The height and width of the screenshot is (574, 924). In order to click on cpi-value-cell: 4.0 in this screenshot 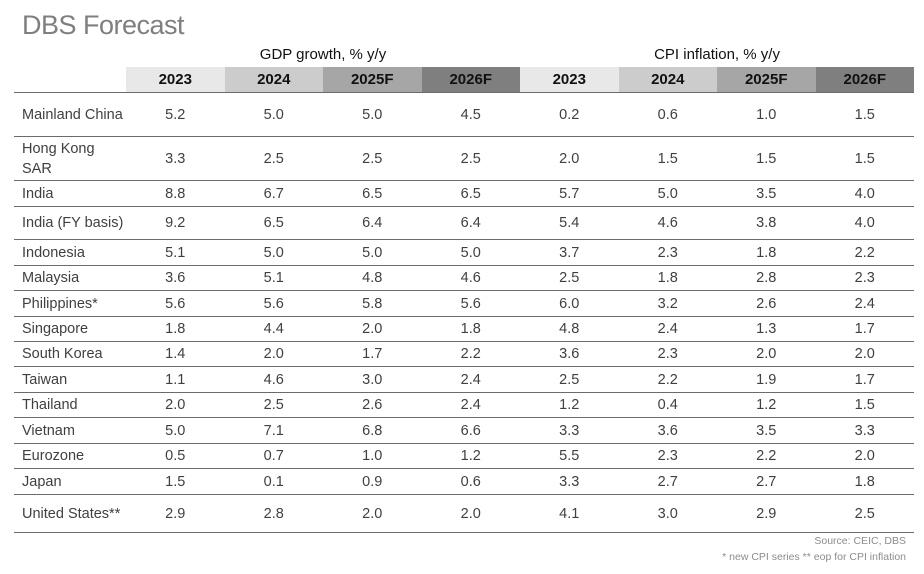, I will do `click(865, 223)`.